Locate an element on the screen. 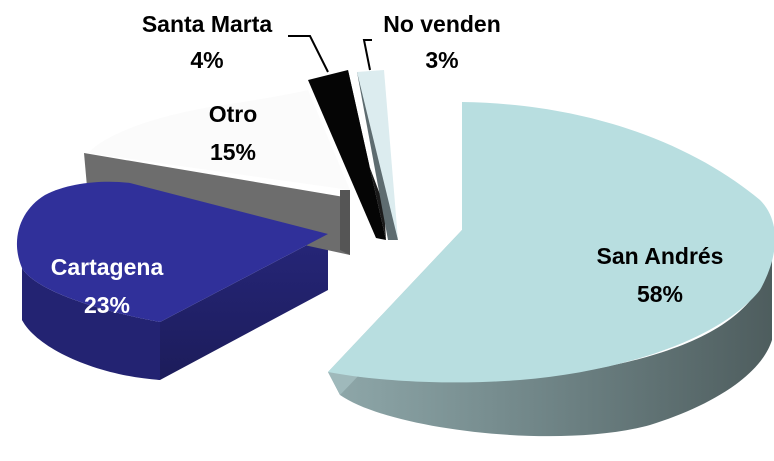  value-cartagena: 23% is located at coordinates (107, 305).